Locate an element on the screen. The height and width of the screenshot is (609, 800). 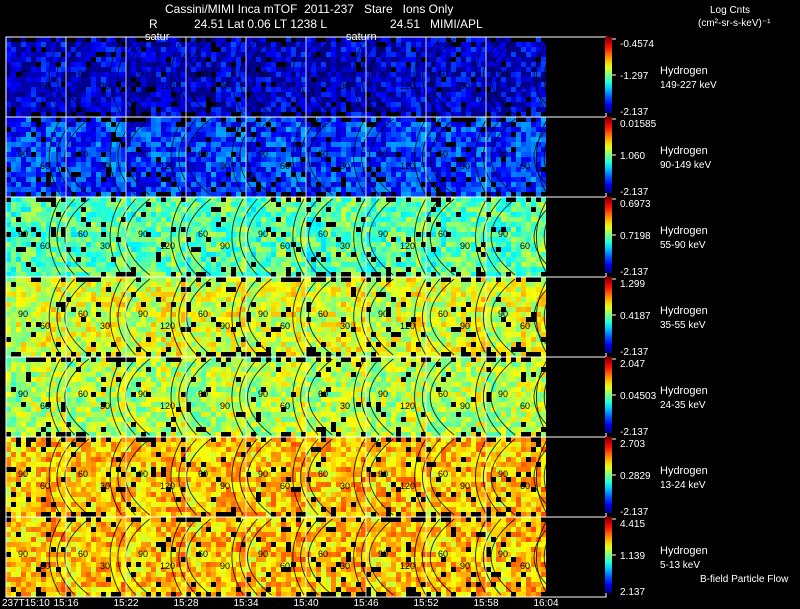
colorbar-min-label: -2.137 is located at coordinates (634, 112).